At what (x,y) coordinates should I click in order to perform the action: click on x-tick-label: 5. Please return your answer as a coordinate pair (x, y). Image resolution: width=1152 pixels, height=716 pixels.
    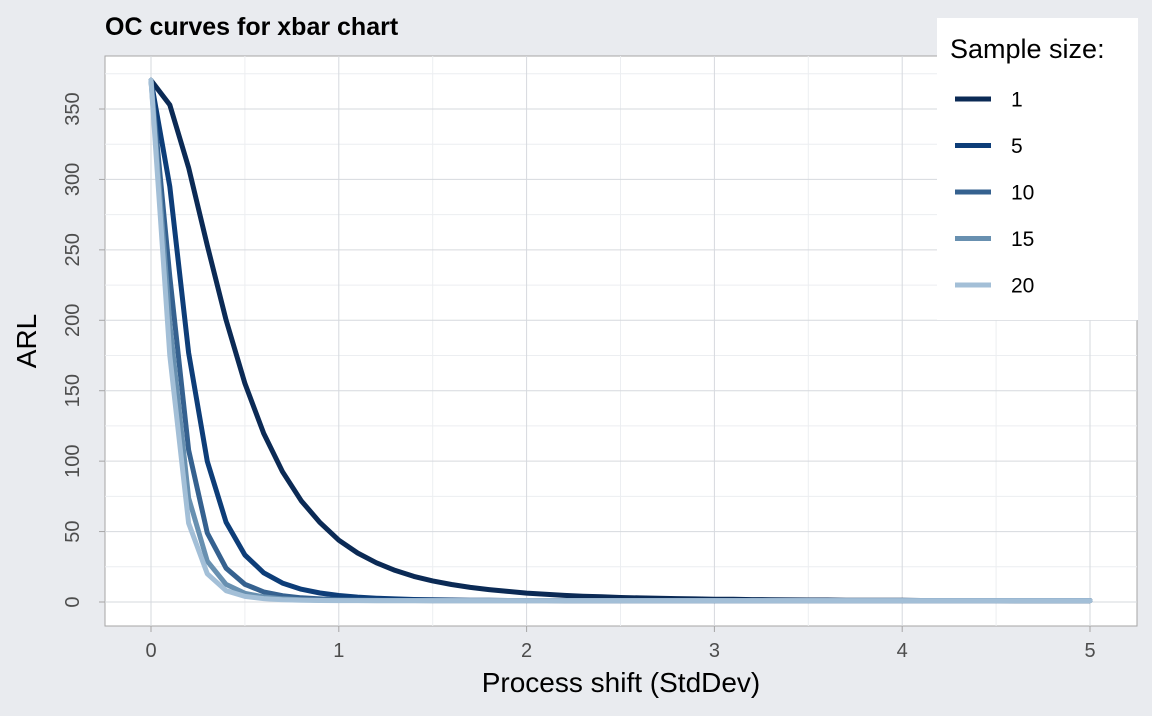
    Looking at the image, I should click on (1089, 651).